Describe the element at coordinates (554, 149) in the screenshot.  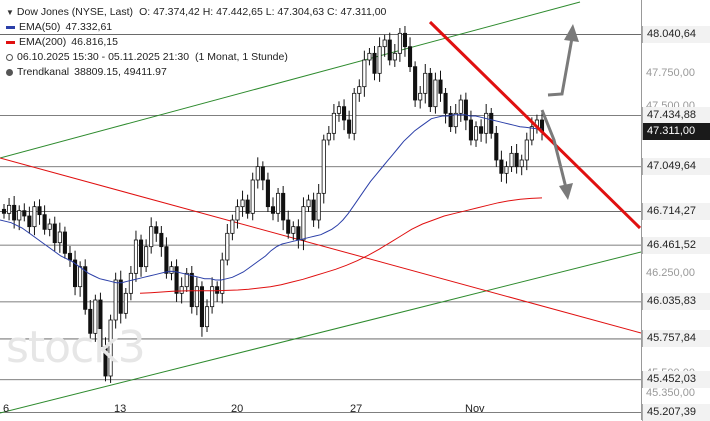
I see `arrow-down-path` at that location.